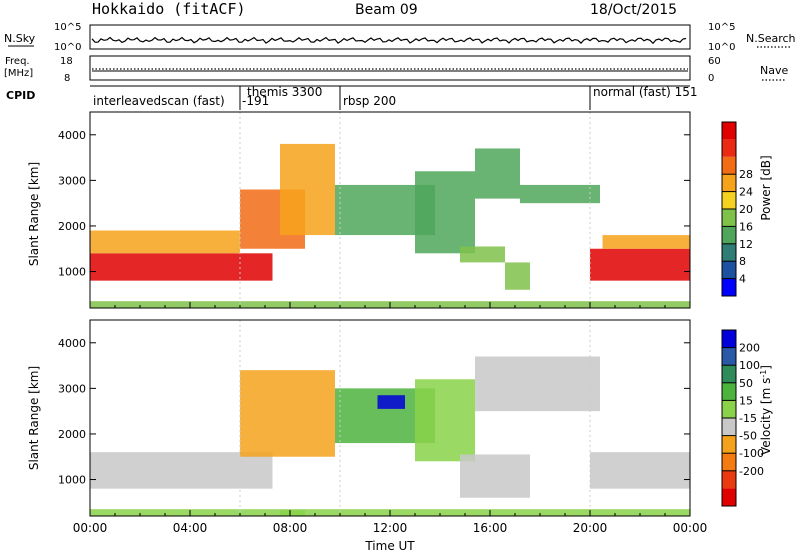 This screenshot has height=554, width=800. Describe the element at coordinates (766, 187) in the screenshot. I see `power-colorbar-label: Power [dB]` at that location.